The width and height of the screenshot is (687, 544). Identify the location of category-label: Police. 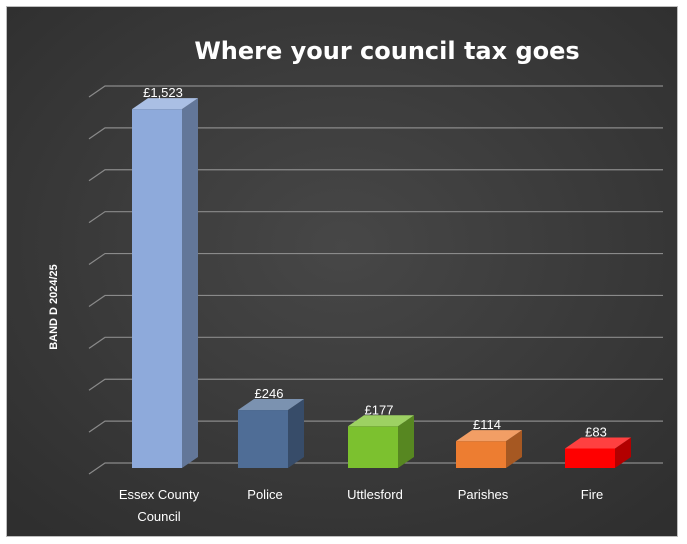
(264, 494).